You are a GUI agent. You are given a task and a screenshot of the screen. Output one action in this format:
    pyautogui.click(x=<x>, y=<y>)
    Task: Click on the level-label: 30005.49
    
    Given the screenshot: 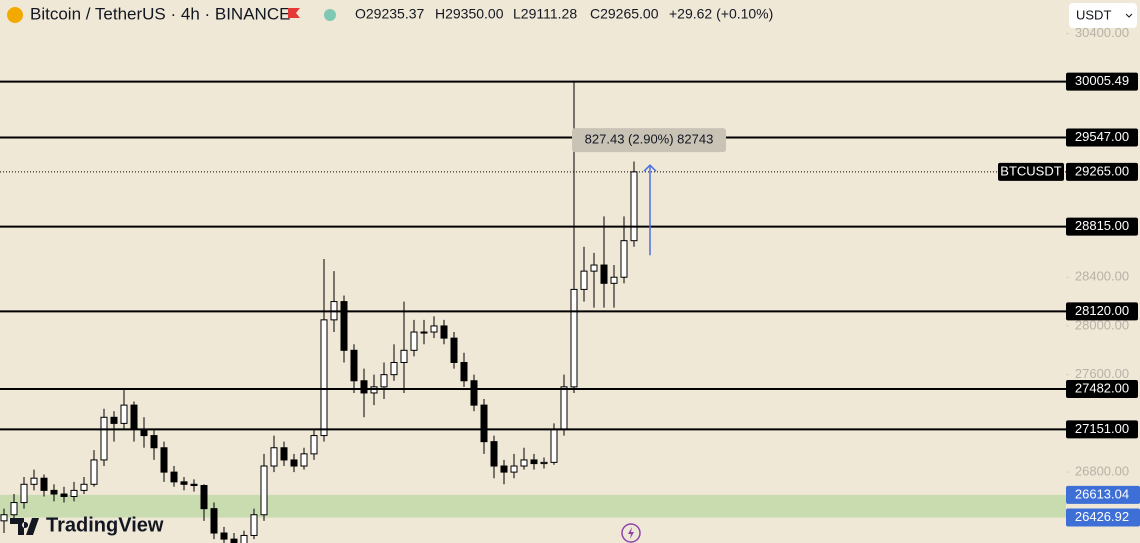 What is the action you would take?
    pyautogui.click(x=1102, y=80)
    